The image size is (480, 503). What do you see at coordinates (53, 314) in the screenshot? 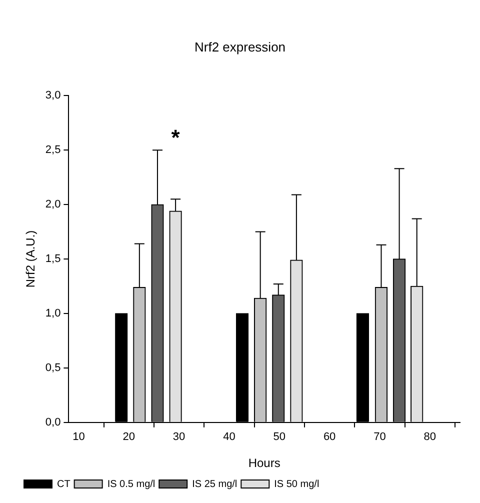
I see `y-tick-label: 1,0` at bounding box center [53, 314].